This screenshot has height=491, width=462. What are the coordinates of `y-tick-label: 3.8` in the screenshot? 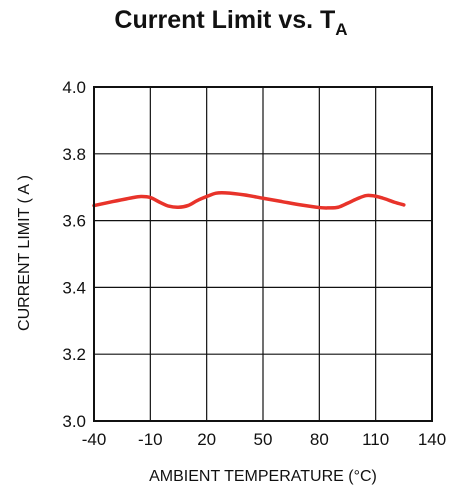 It's located at (74, 154).